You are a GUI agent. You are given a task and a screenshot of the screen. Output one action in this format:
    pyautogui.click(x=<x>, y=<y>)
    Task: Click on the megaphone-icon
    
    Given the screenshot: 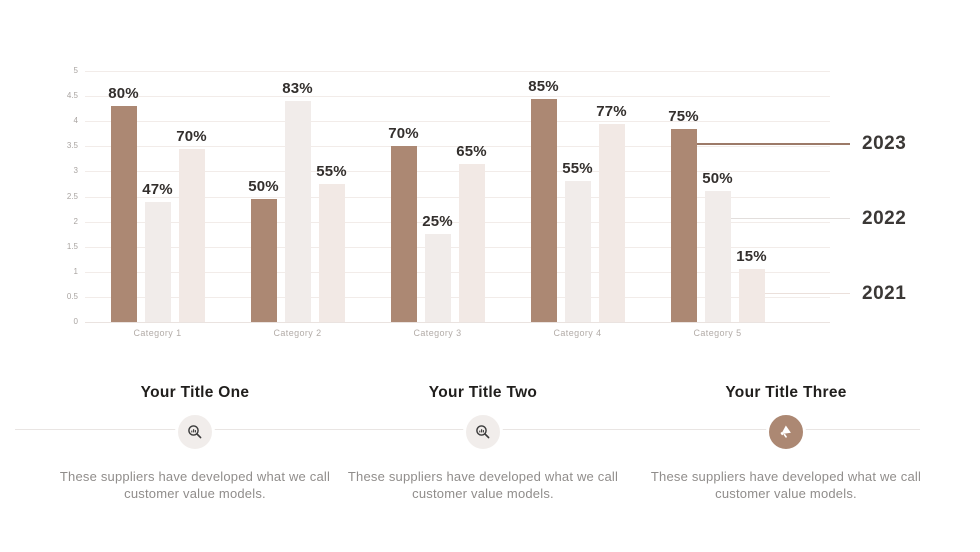 What is the action you would take?
    pyautogui.click(x=786, y=432)
    